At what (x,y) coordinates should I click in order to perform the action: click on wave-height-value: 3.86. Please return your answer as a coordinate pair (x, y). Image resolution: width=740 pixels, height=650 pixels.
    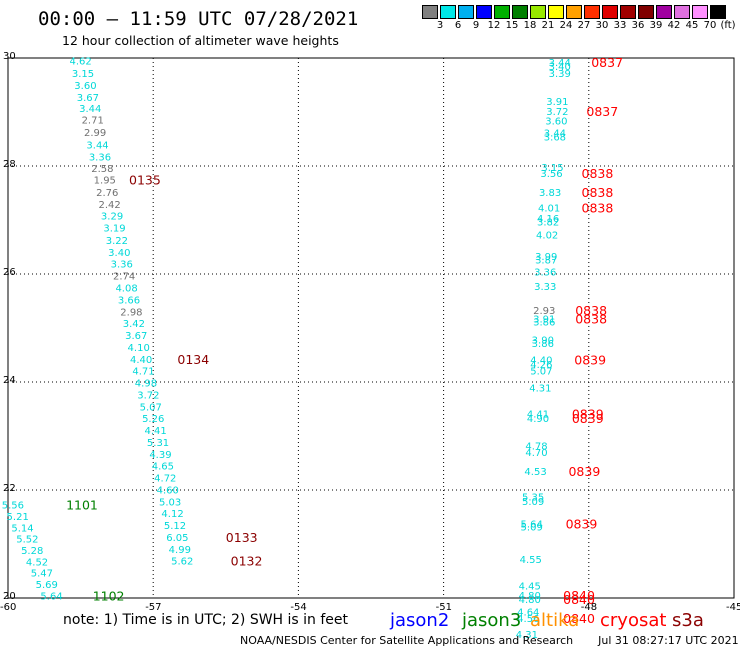
    Looking at the image, I should click on (543, 344).